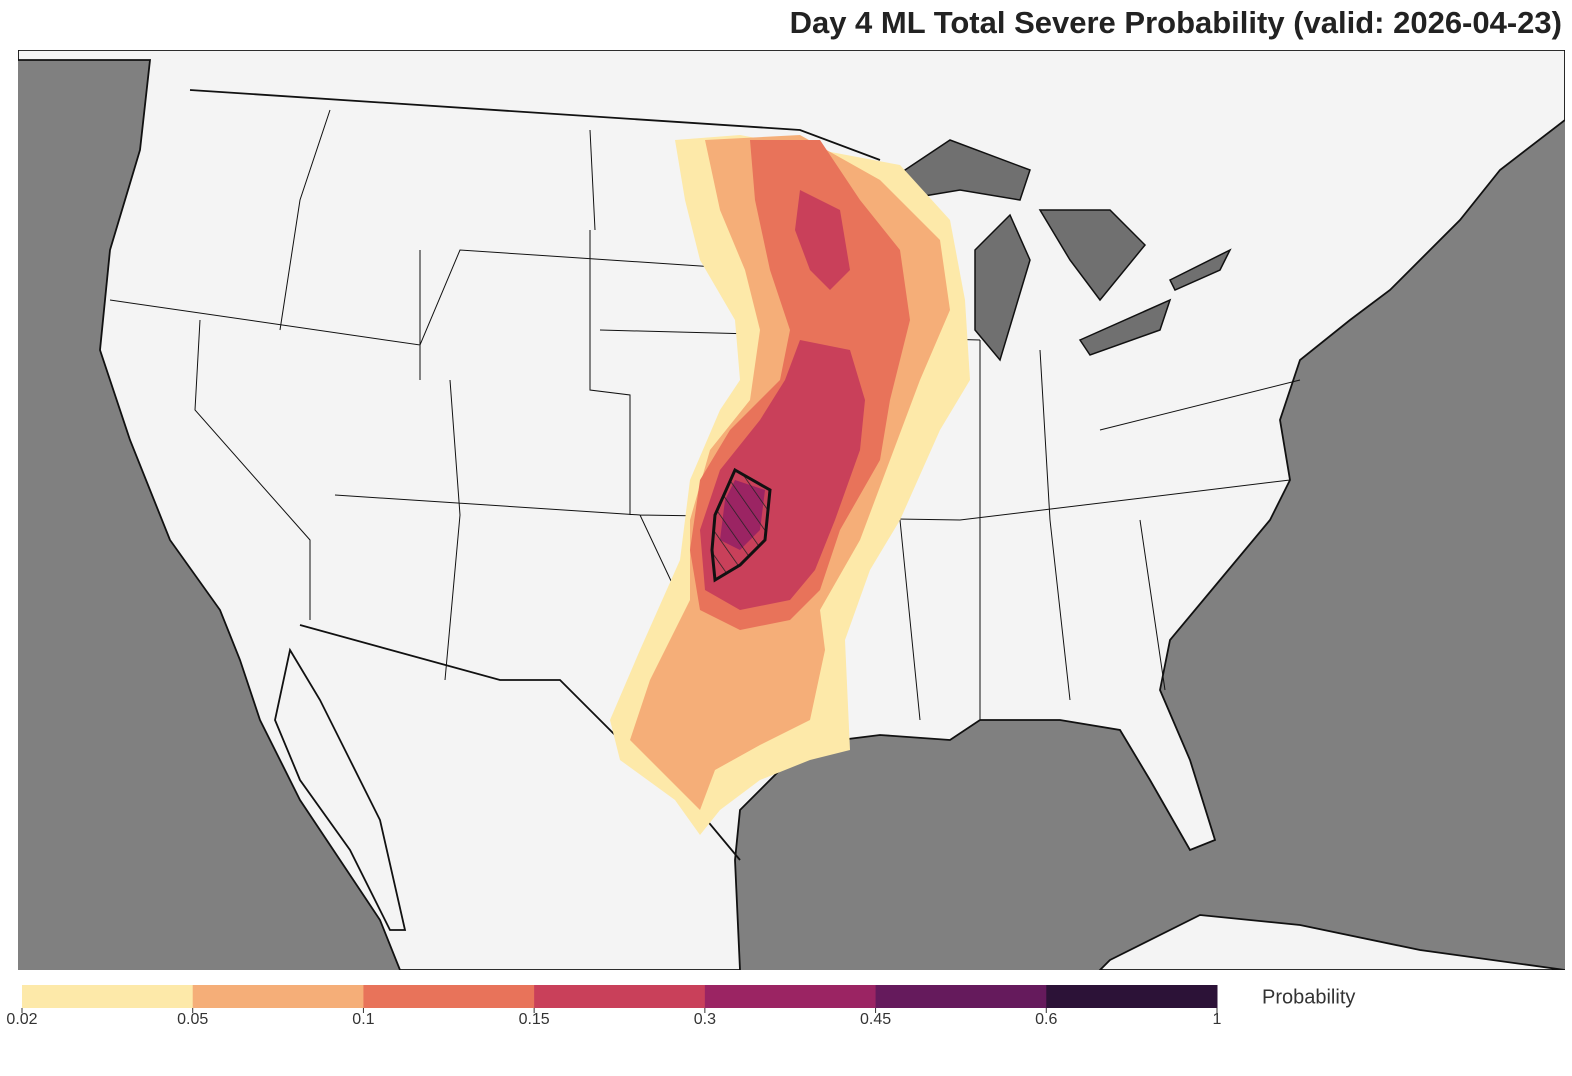  Describe the element at coordinates (192, 1019) in the screenshot. I see `colorbar-tick-label: 0.05` at that location.